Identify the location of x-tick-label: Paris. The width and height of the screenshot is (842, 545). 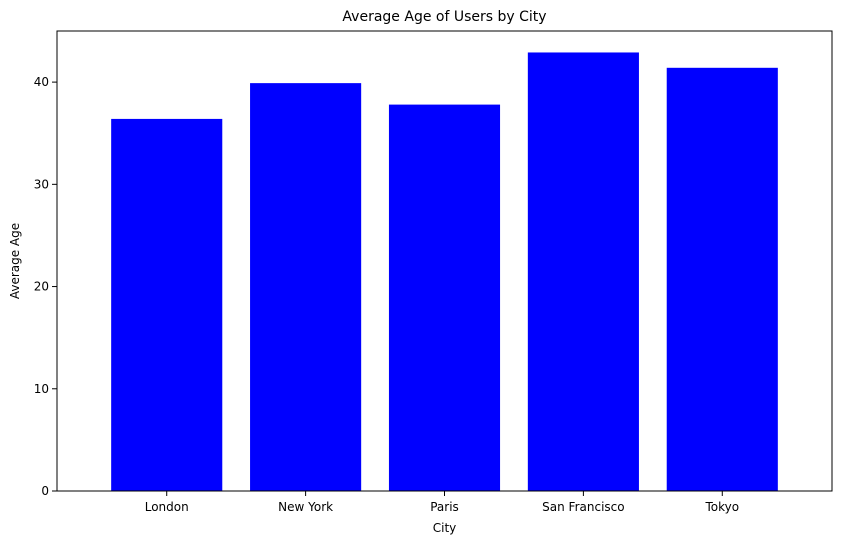
(444, 507).